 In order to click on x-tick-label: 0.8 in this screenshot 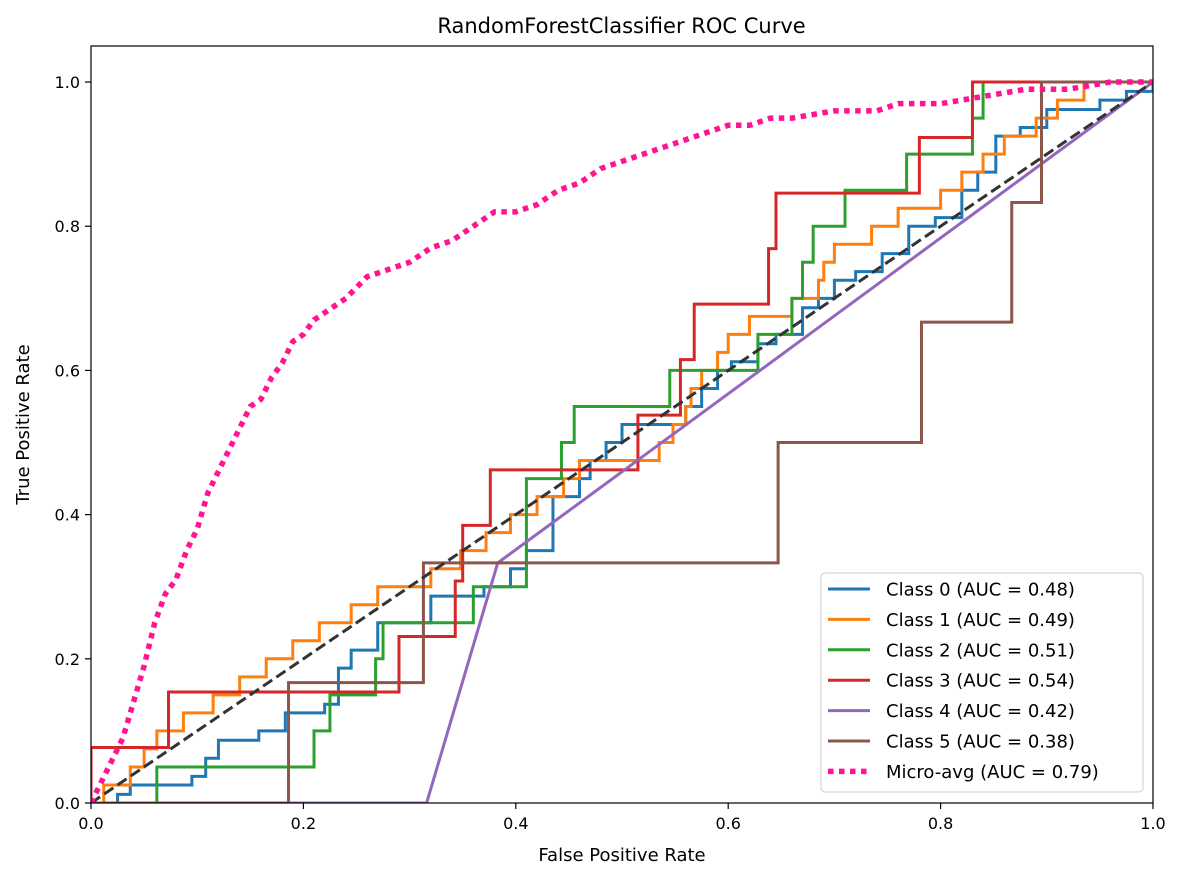, I will do `click(940, 823)`.